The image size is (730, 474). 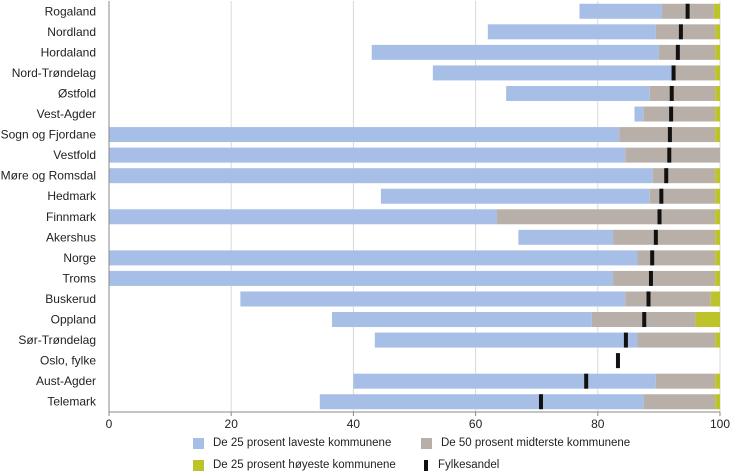 What do you see at coordinates (66, 381) in the screenshot?
I see `y-tick-label-18: Aust-Agder` at bounding box center [66, 381].